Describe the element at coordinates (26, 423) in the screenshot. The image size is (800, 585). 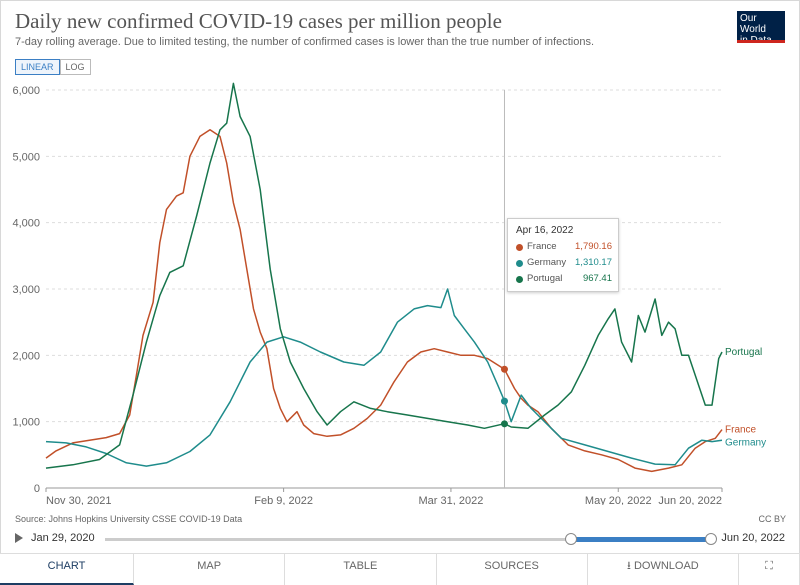
I see `y-tick-label: 1,000` at that location.